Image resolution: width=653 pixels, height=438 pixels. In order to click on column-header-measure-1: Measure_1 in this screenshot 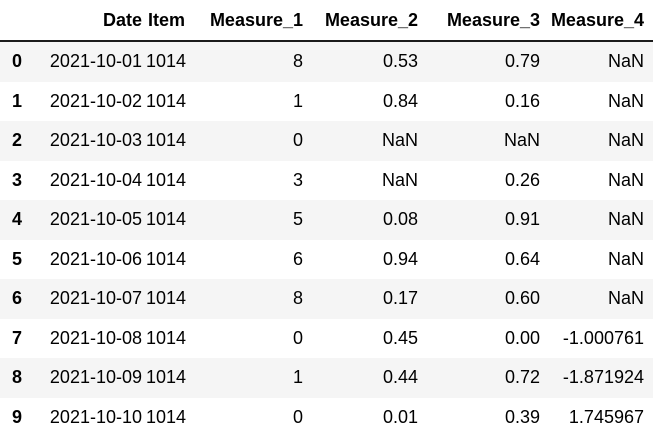, I will do `click(246, 21)`.